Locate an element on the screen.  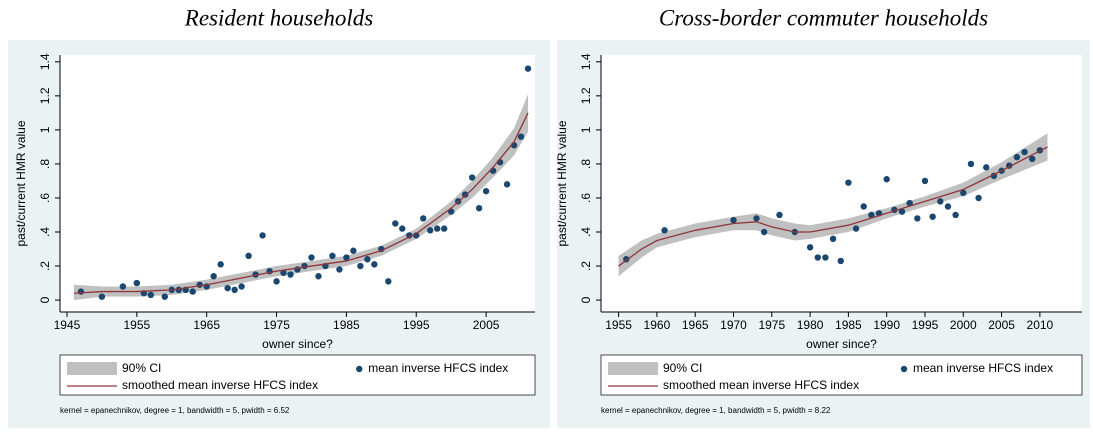
x-tick-label: 1960 is located at coordinates (657, 325).